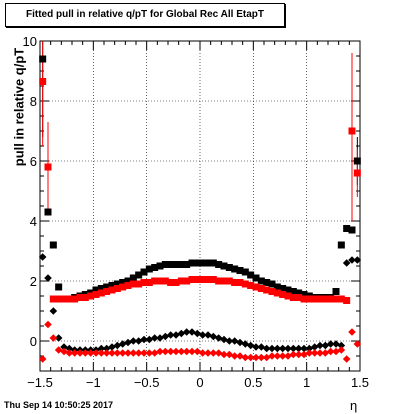 The height and width of the screenshot is (414, 400). Describe the element at coordinates (147, 382) in the screenshot. I see `x-tick-label: −0.5` at that location.